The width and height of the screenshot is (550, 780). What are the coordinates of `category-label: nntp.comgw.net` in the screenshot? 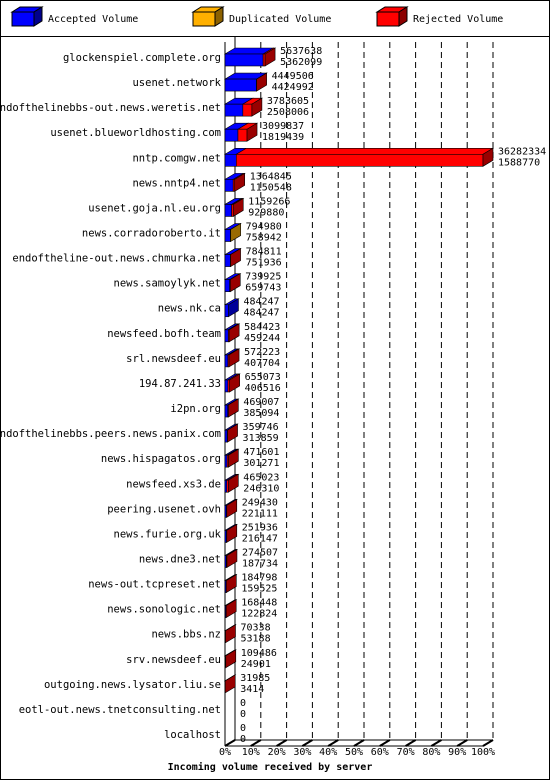 It's located at (176, 158).